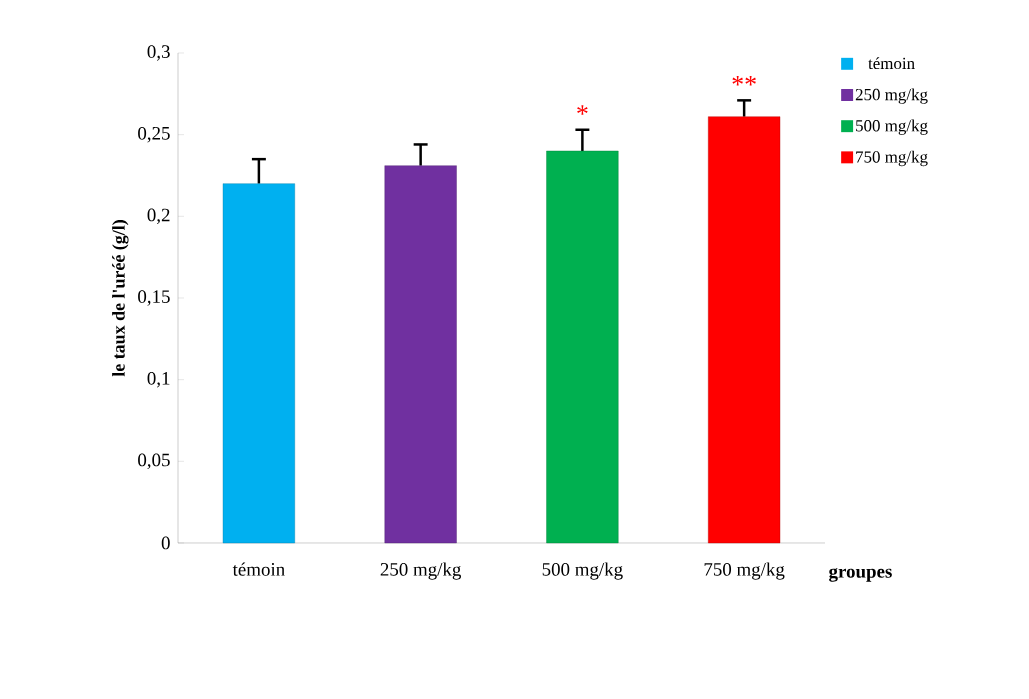 The width and height of the screenshot is (1029, 699). Describe the element at coordinates (154, 134) in the screenshot. I see `y-tick-label: 0,25` at that location.